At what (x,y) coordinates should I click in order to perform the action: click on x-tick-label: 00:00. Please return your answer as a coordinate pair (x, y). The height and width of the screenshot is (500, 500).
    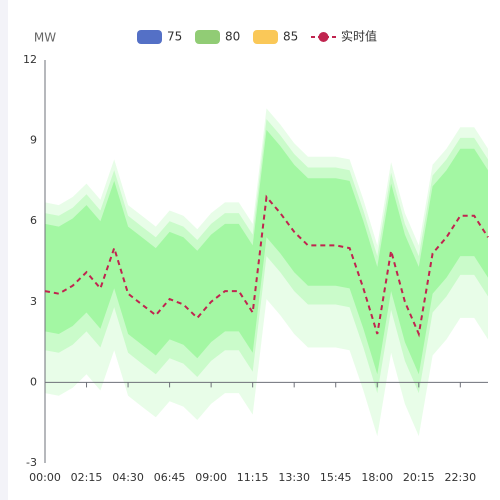
    Looking at the image, I should click on (45, 477).